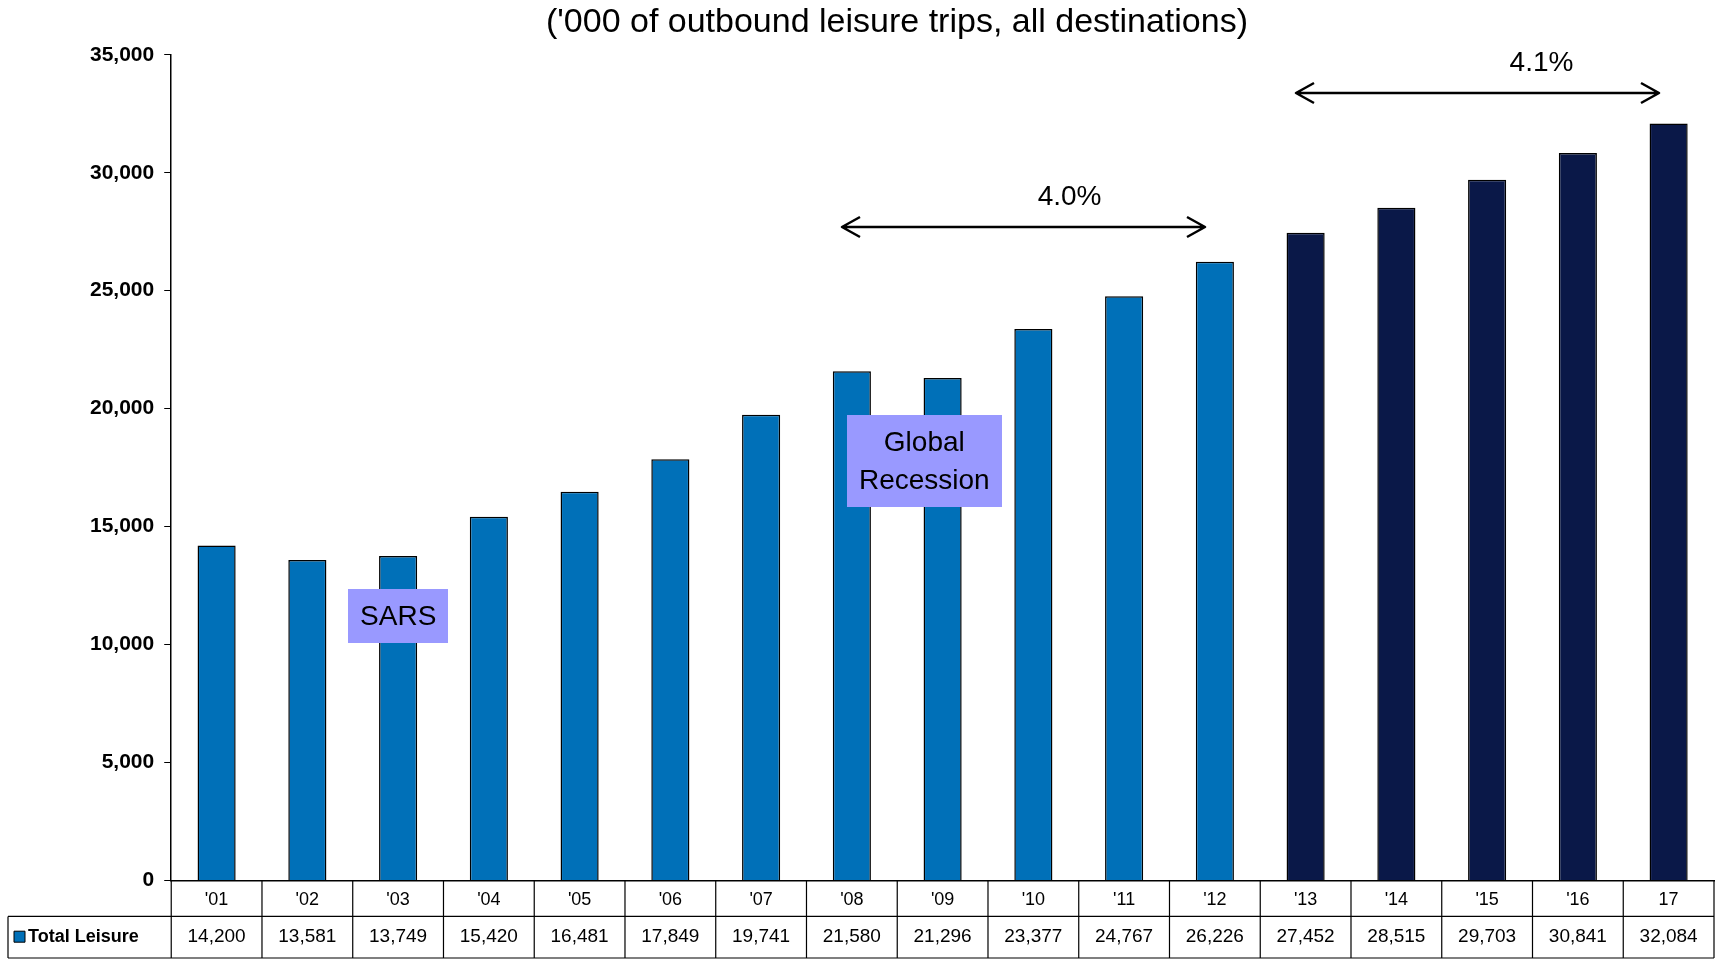 This screenshot has height=960, width=1718. Describe the element at coordinates (1215, 899) in the screenshot. I see `x-tick-label: '12` at that location.